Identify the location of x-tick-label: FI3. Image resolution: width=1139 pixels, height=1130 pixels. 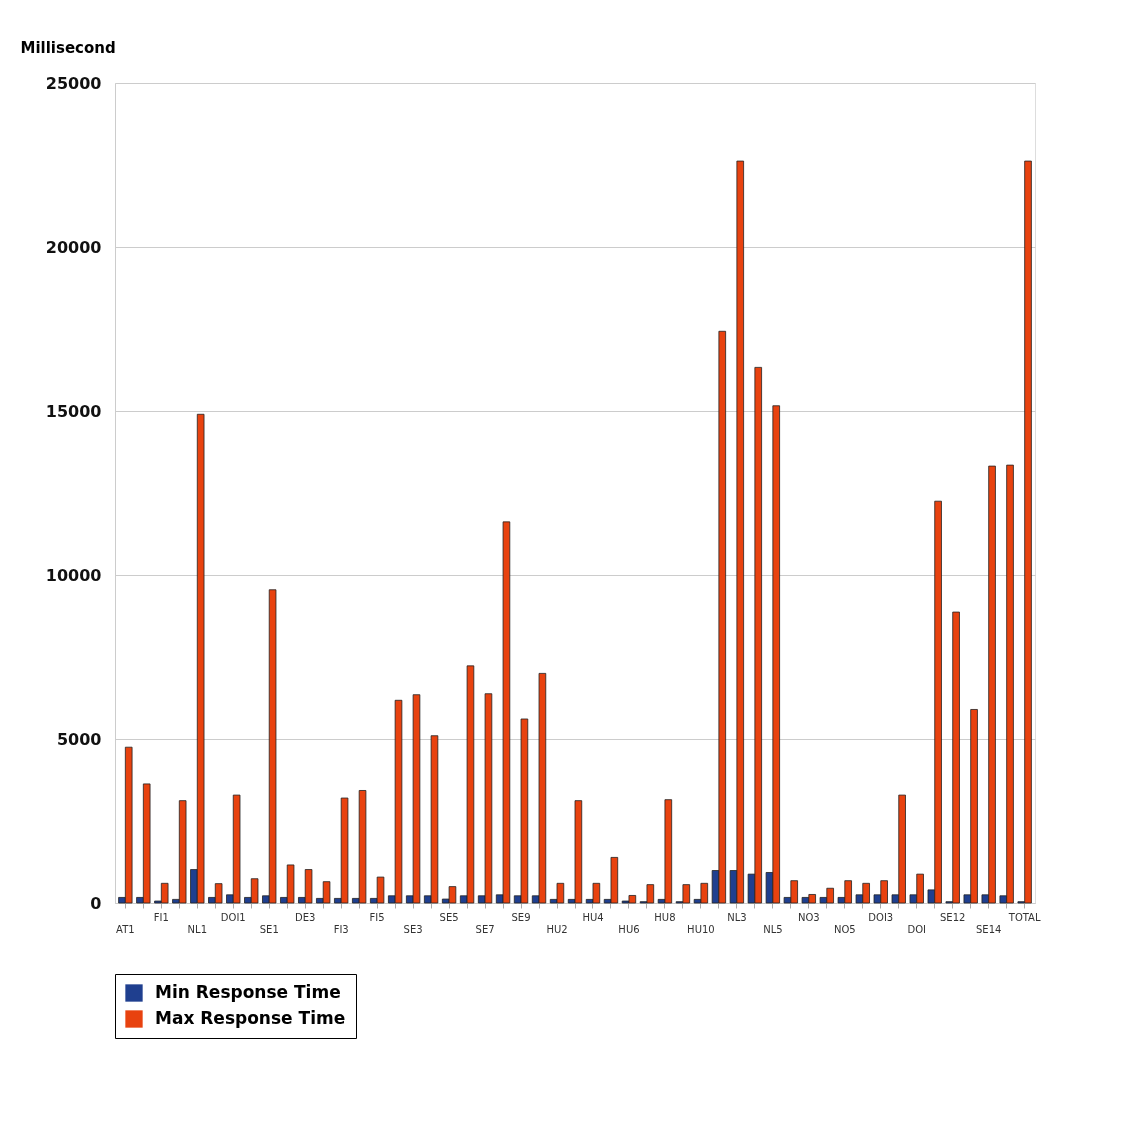
(341, 929).